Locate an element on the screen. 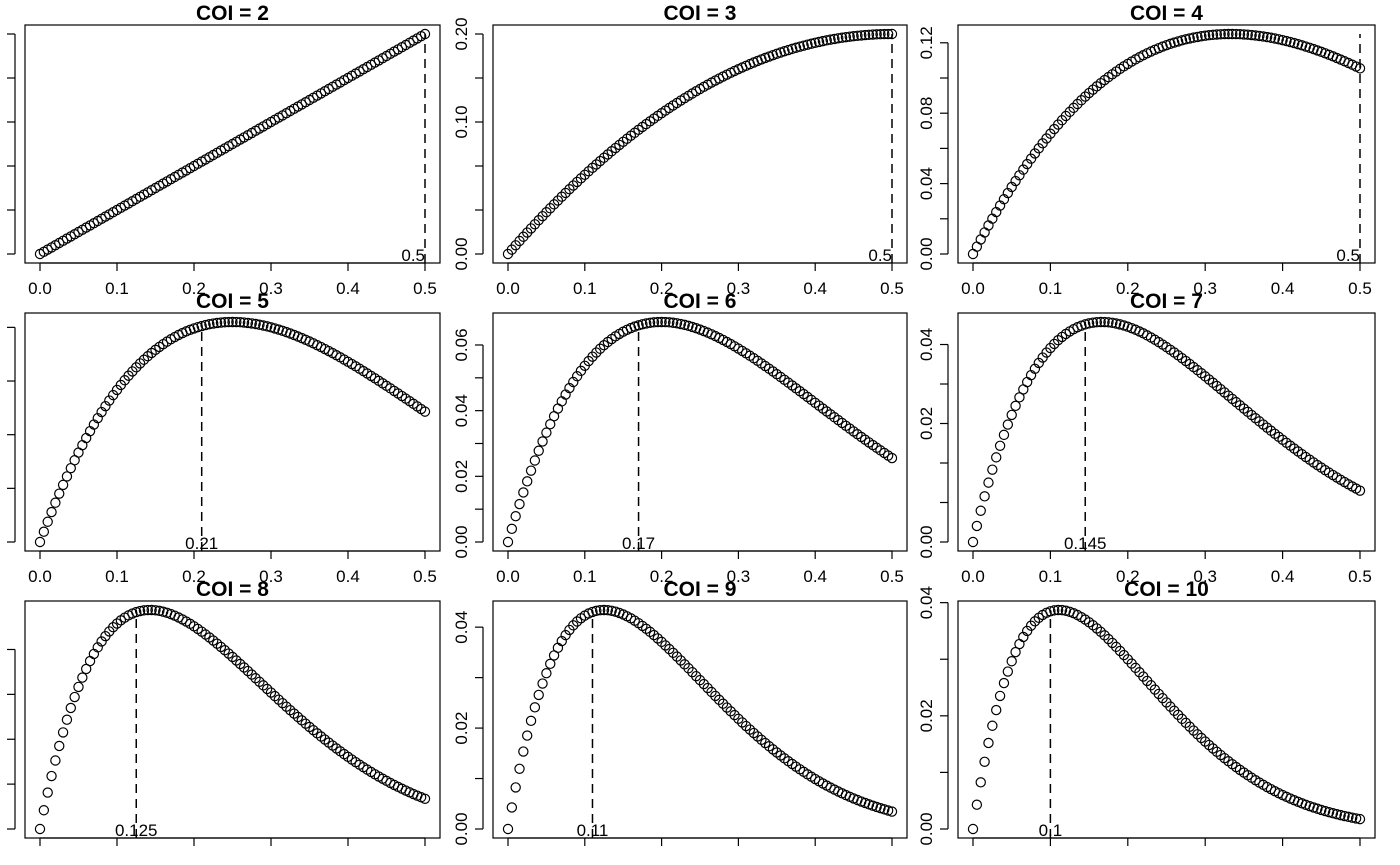  y-tick-label: 0.06 is located at coordinates (461, 344).